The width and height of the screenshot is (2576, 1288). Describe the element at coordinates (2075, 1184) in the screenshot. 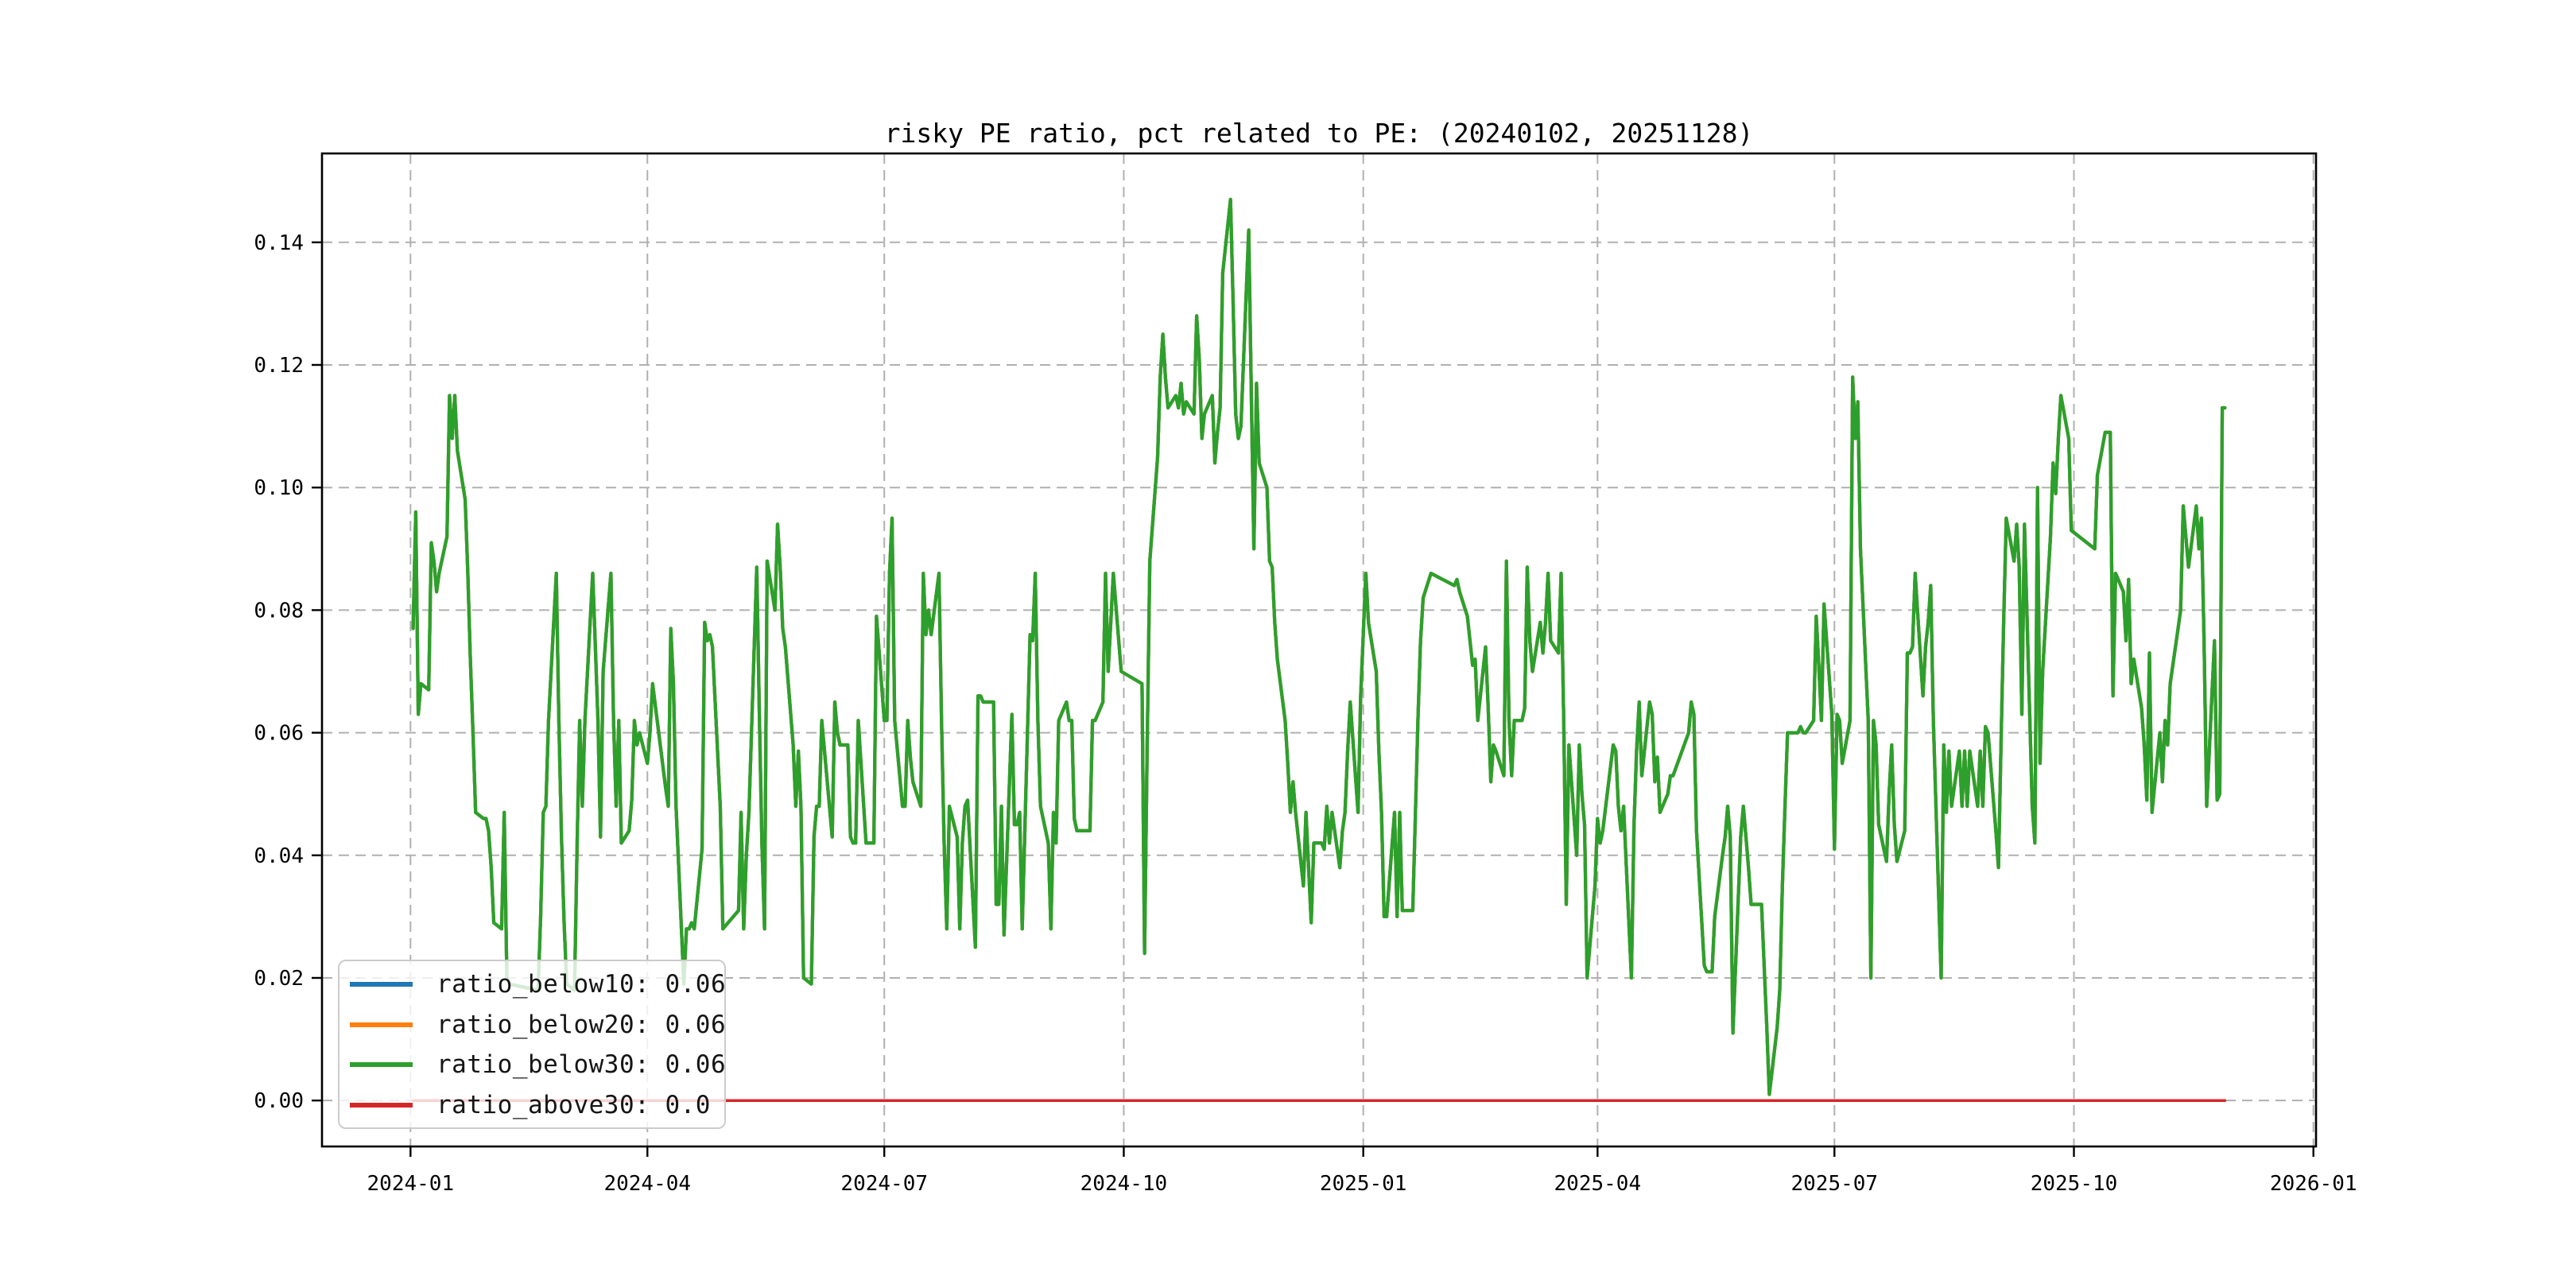

I see `x-tick-label: 2025-10` at that location.